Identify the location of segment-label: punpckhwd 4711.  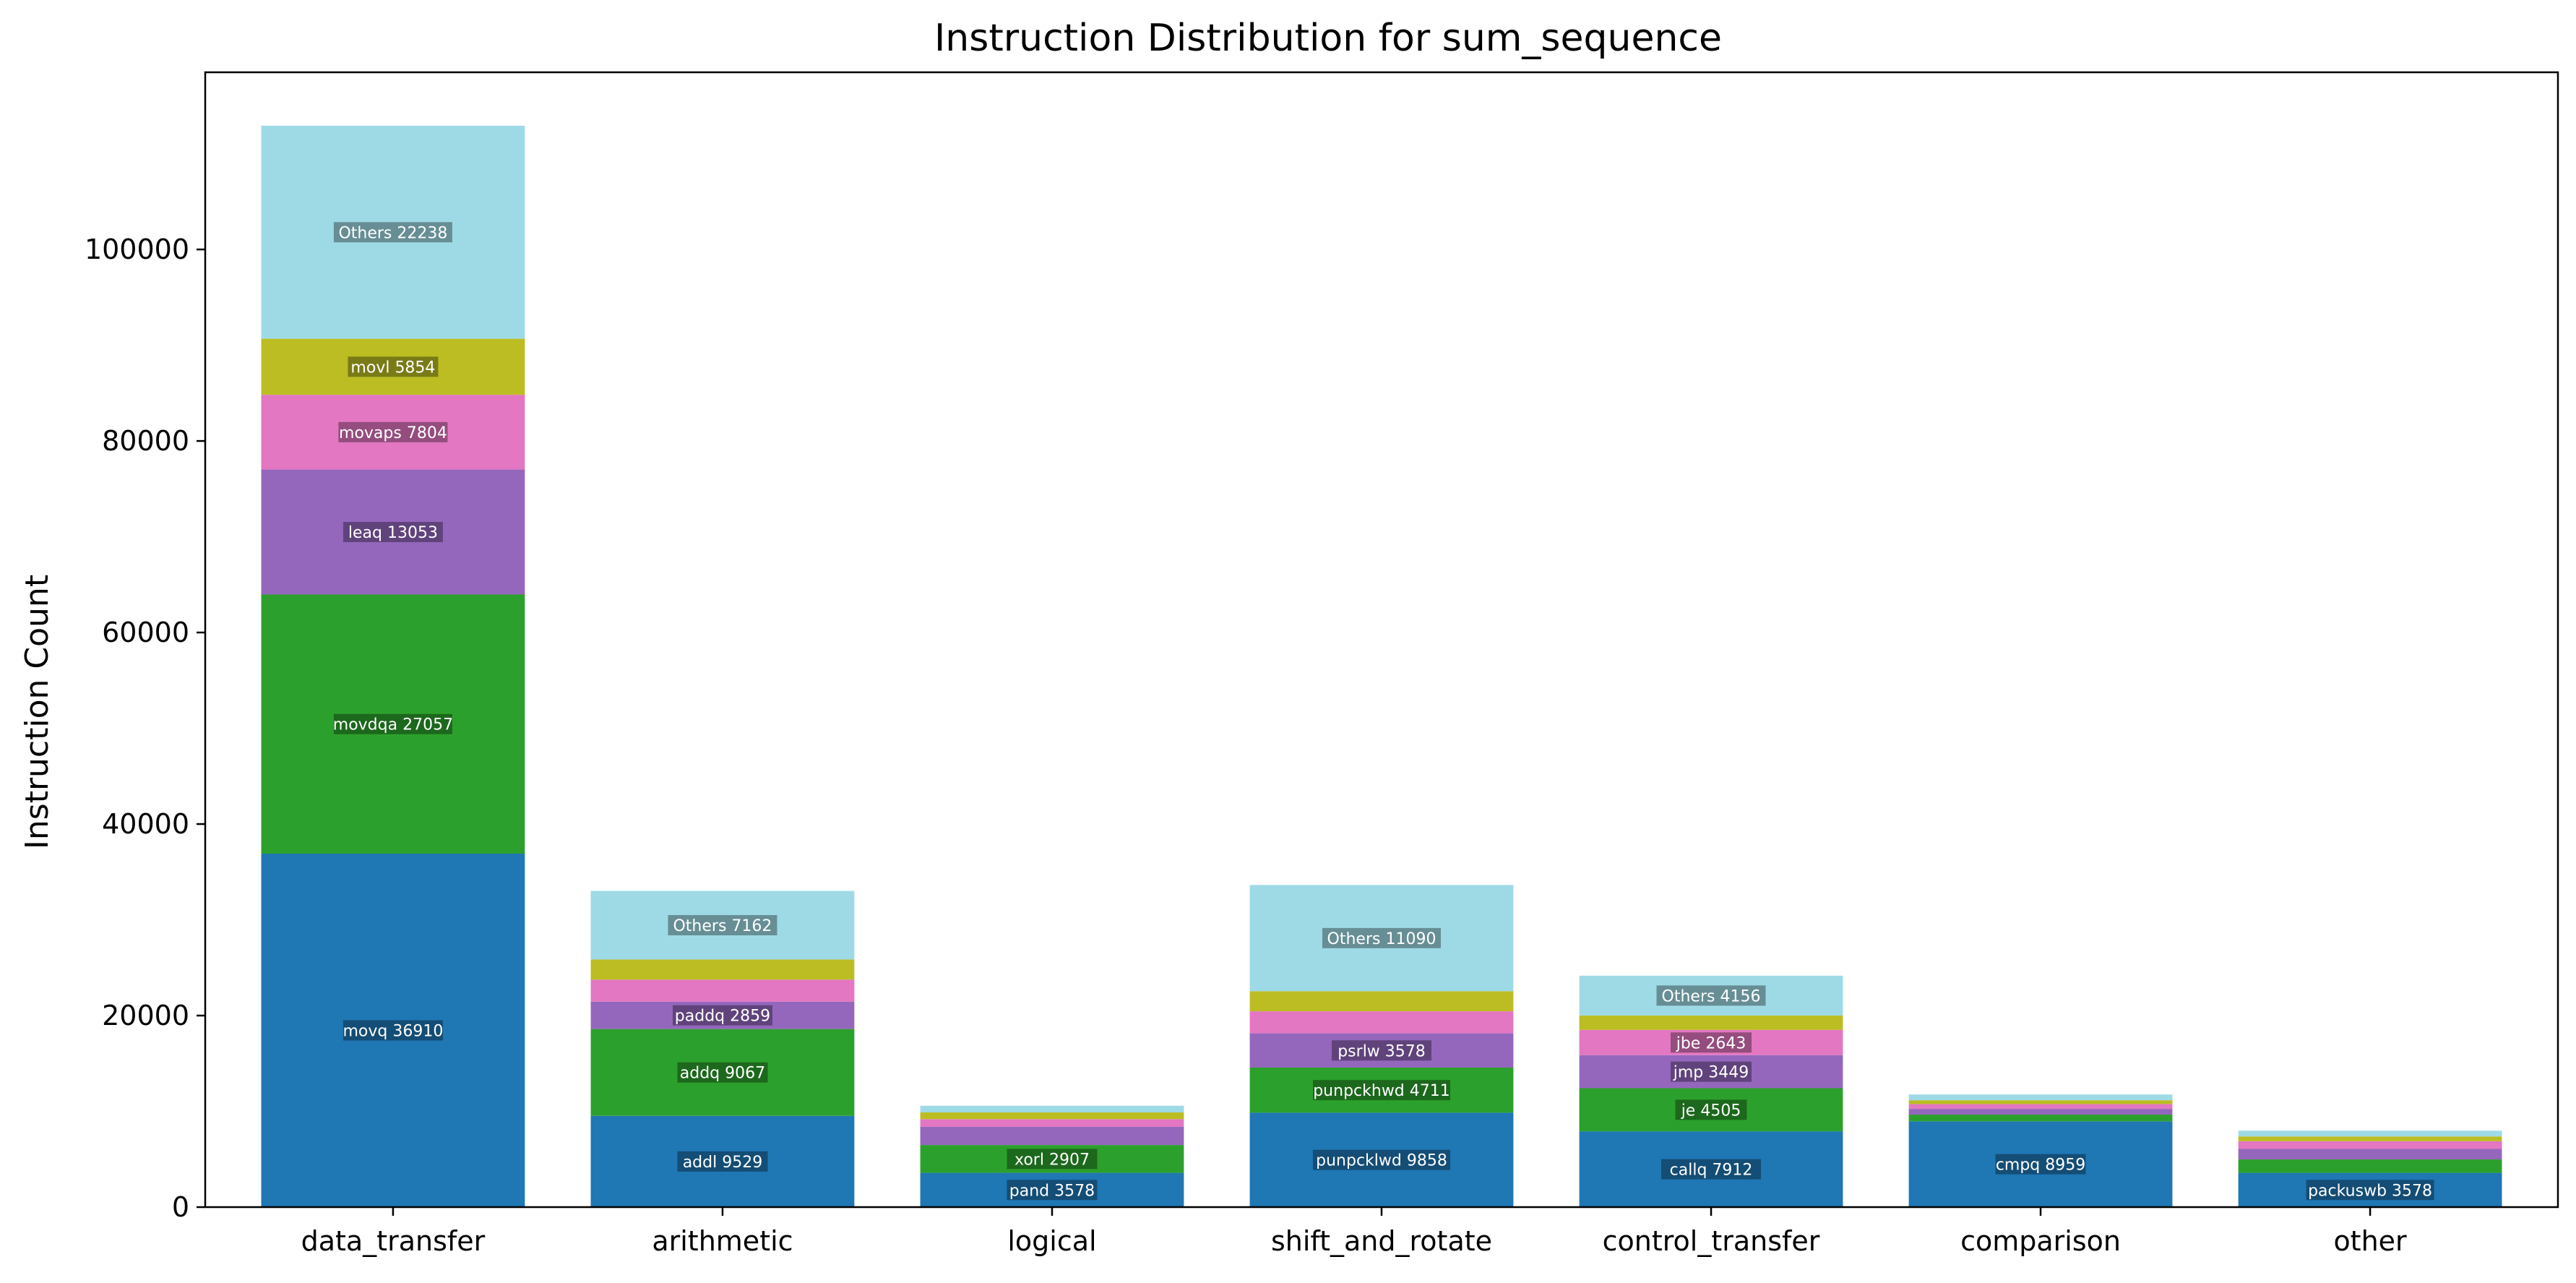
(1381, 1091).